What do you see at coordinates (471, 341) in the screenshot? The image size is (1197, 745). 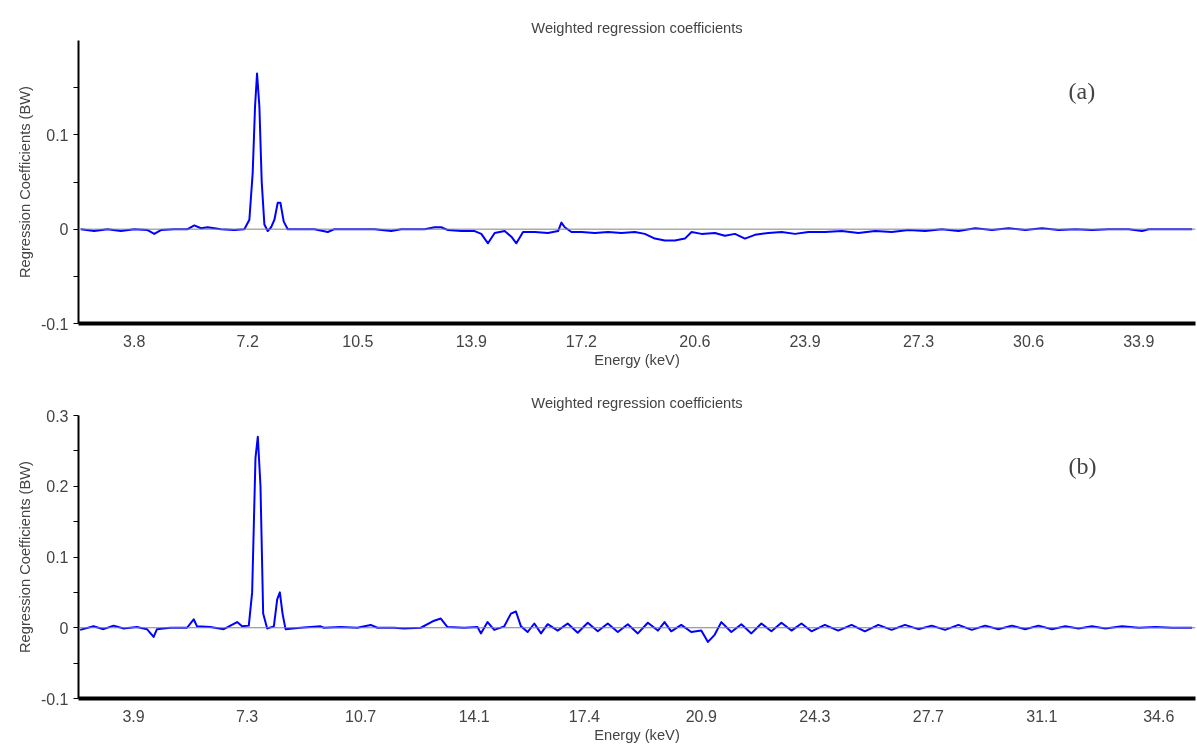 I see `x-tick-label: 13.9` at bounding box center [471, 341].